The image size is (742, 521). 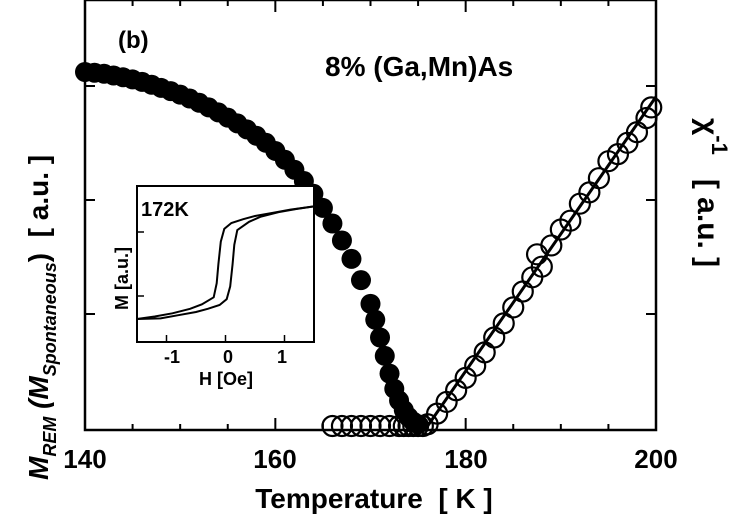 What do you see at coordinates (226, 379) in the screenshot?
I see `inset-x-axis-label: H [Oe]` at bounding box center [226, 379].